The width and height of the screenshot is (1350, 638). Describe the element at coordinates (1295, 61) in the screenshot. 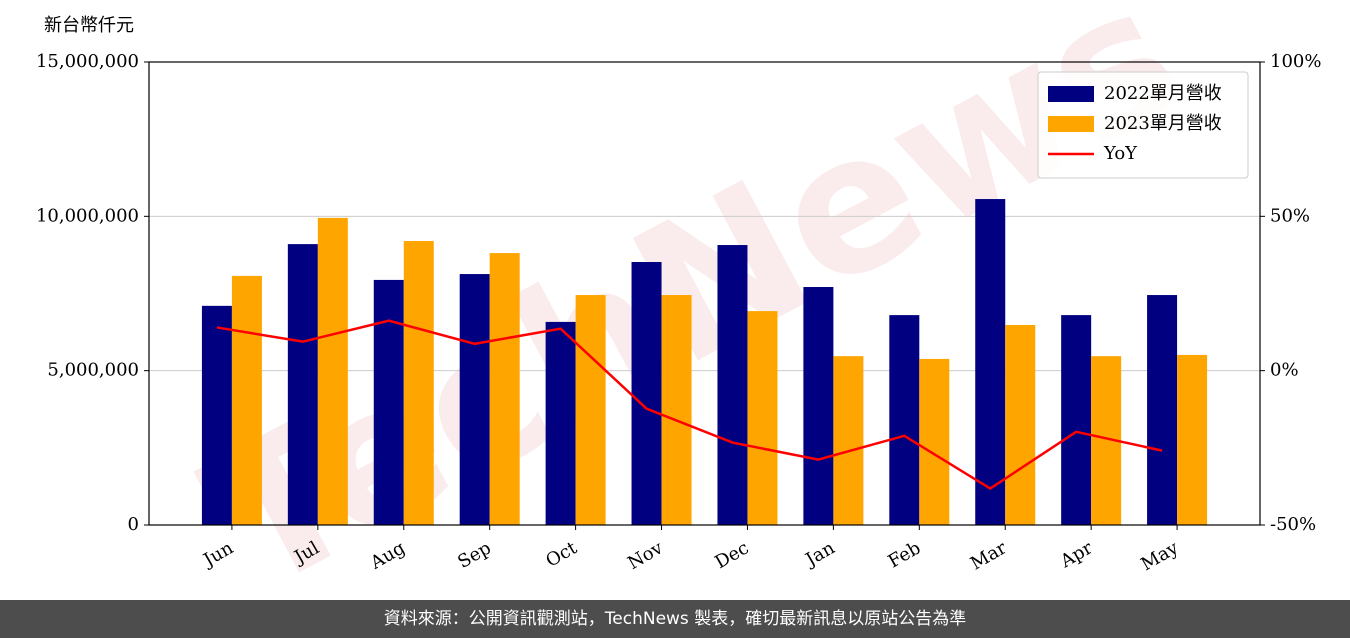

I see `y2-tick-label: 100%` at that location.